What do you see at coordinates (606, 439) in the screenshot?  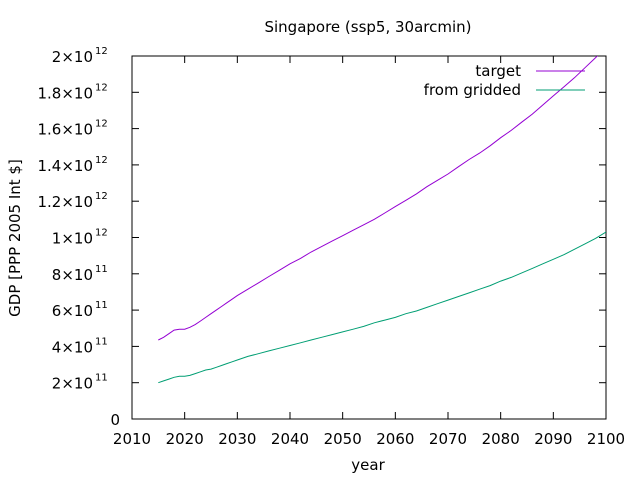 I see `x-tick-label: 2100` at bounding box center [606, 439].